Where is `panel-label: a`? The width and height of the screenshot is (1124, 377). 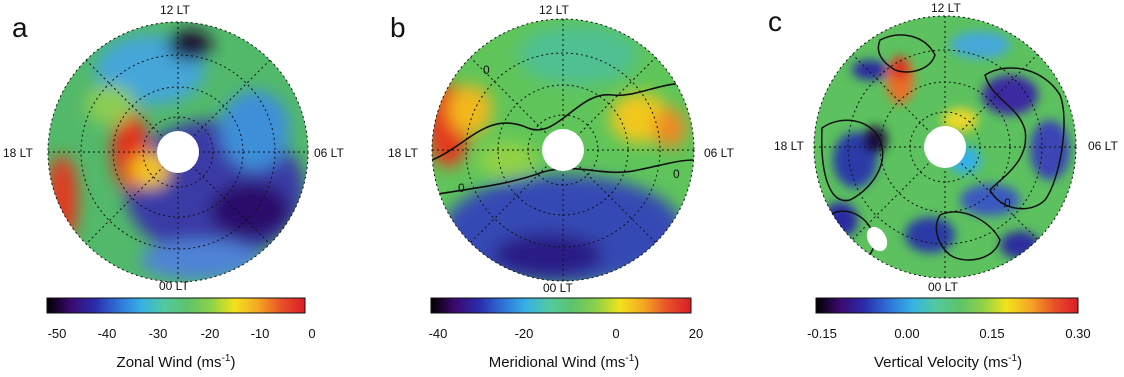
panel-label: a is located at coordinates (20, 27).